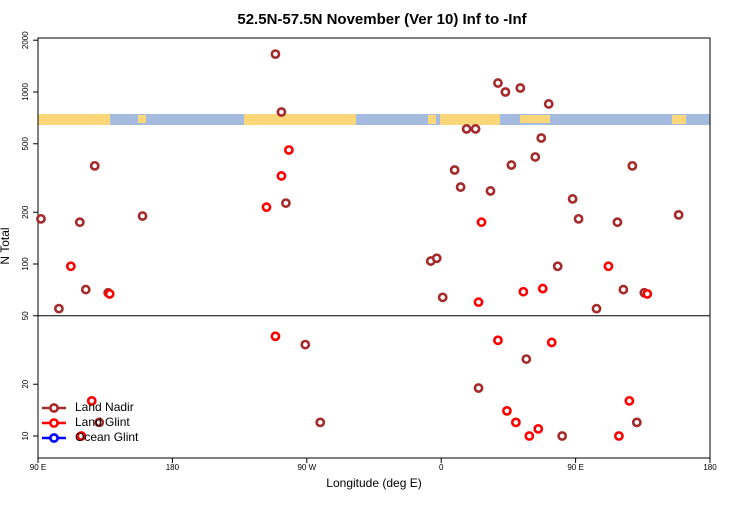 The width and height of the screenshot is (750, 505). Describe the element at coordinates (374, 119) in the screenshot. I see `map-strip` at that location.